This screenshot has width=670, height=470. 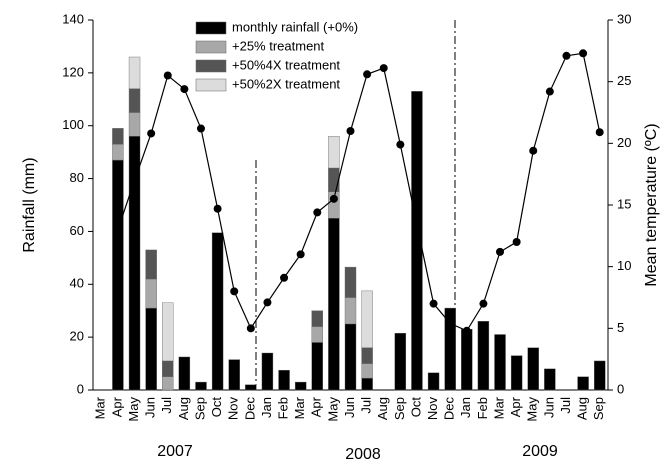 What do you see at coordinates (80, 388) in the screenshot?
I see `y-tick-label: 0` at bounding box center [80, 388].